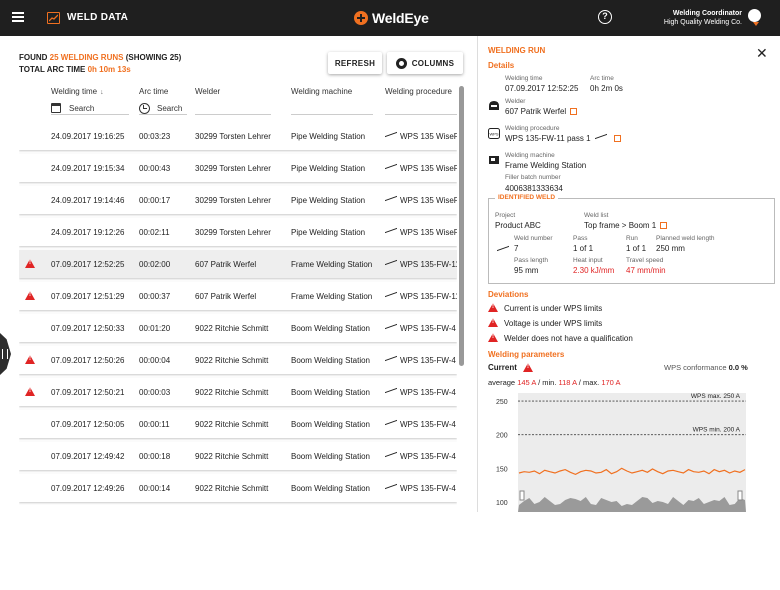 The height and width of the screenshot is (590, 780). I want to click on procedure-cell: WPS 135-FW-11, so click(421, 264).